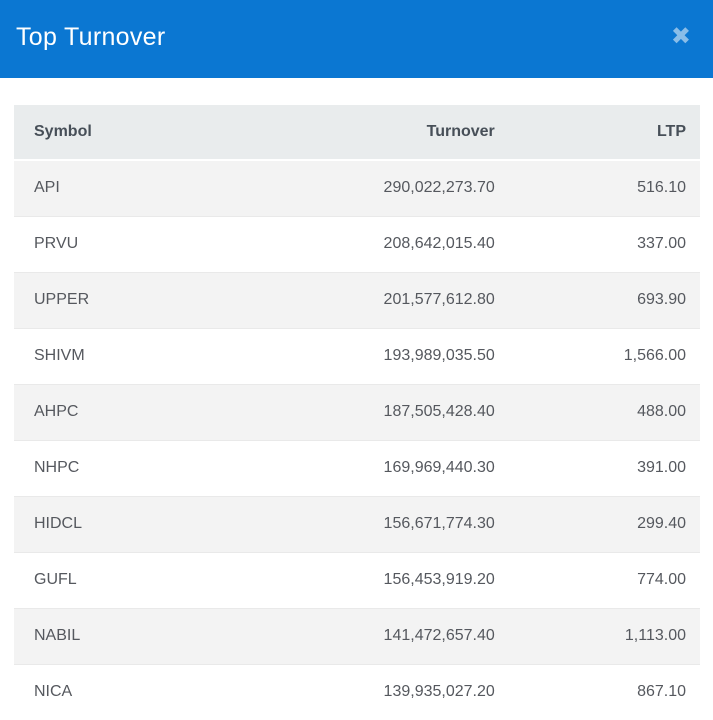  What do you see at coordinates (607, 635) in the screenshot?
I see `ltp-cell: 1,113.00` at bounding box center [607, 635].